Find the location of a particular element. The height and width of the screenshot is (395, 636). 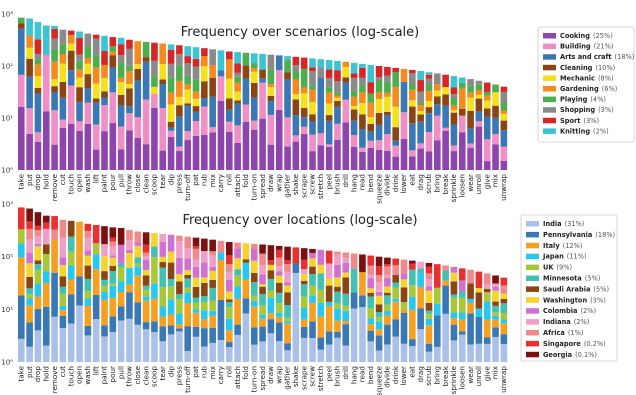

x-tick-label: sprinkle is located at coordinates (453, 379).